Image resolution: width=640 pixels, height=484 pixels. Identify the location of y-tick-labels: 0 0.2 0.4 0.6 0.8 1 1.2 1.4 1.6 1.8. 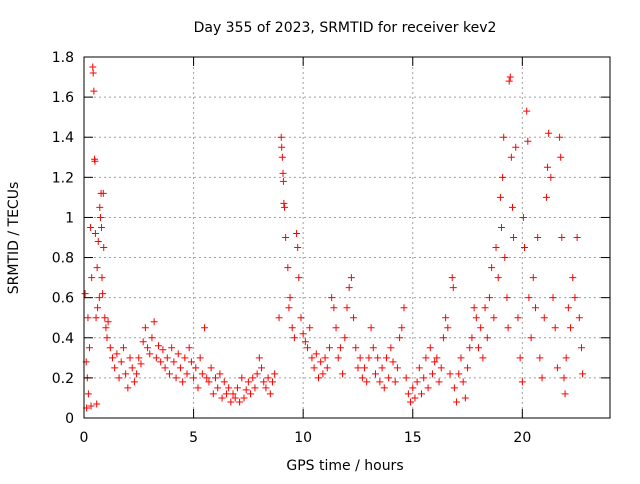
(63, 238).